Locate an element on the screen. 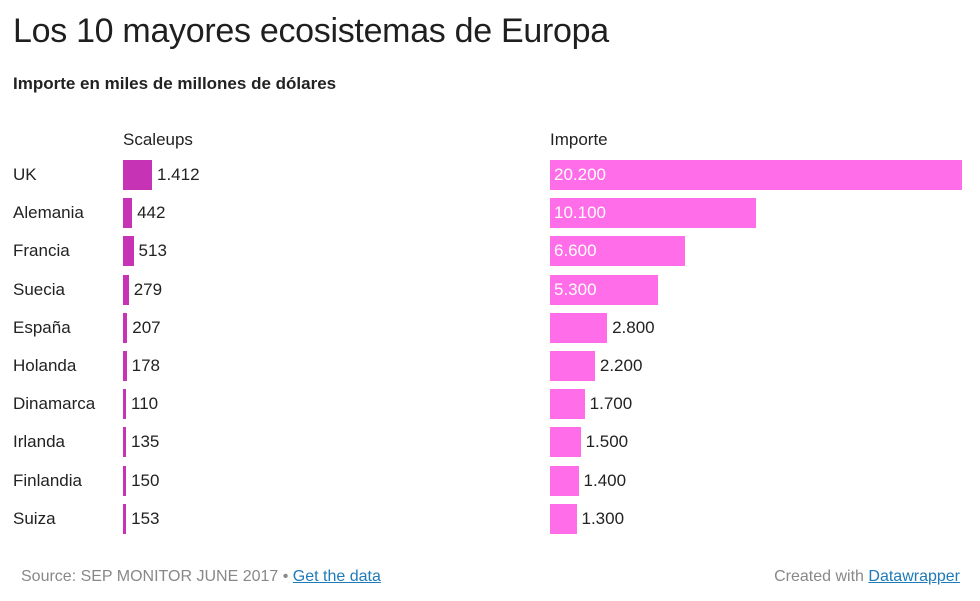  scaleups-value-label: 1.412 is located at coordinates (178, 174).